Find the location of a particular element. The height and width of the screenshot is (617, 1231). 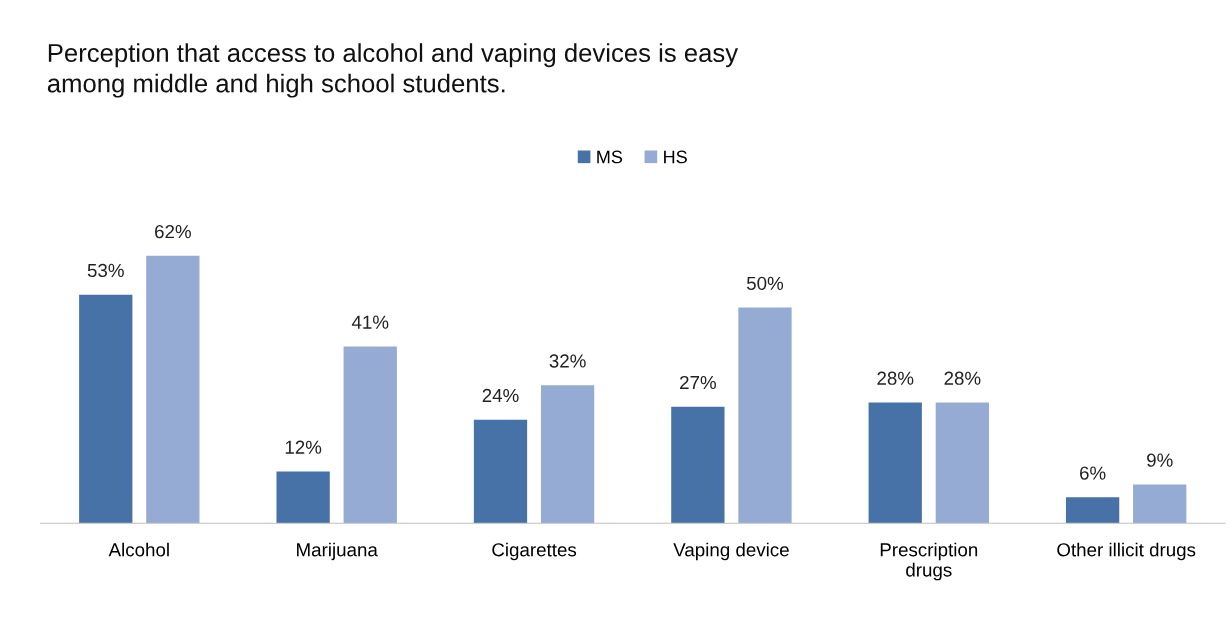

x-tick-label: Vaping device is located at coordinates (731, 551).